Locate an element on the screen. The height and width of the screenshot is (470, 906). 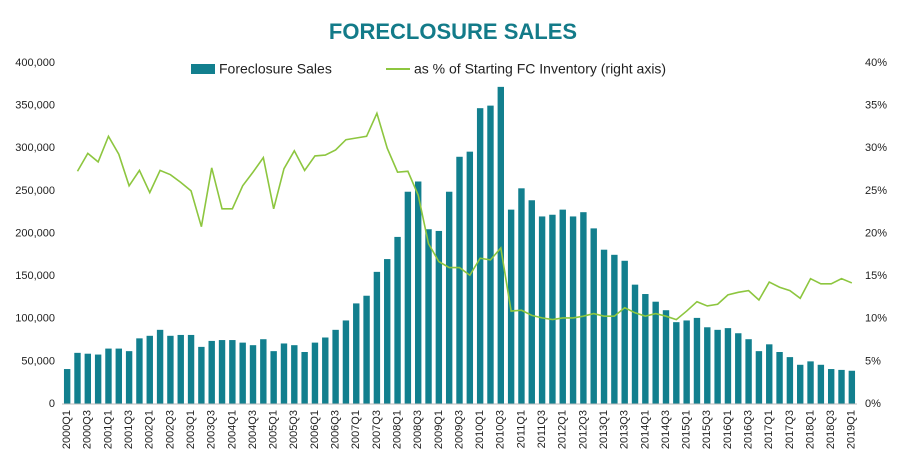
x-tick-label: 2016Q1 is located at coordinates (728, 429).